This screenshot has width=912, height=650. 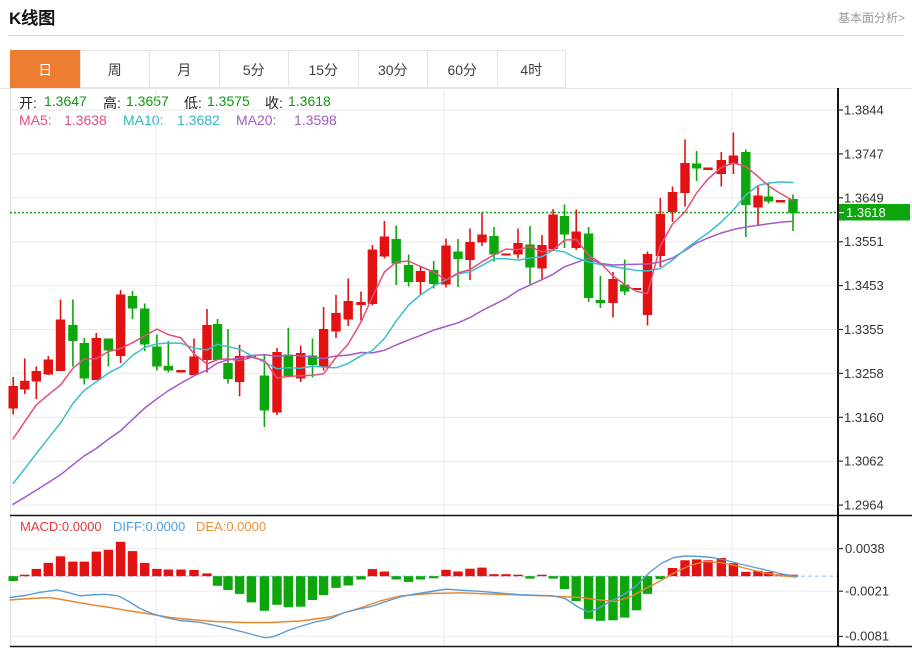 What do you see at coordinates (61, 526) in the screenshot?
I see `svg-text: MACD:0.0000` at bounding box center [61, 526].